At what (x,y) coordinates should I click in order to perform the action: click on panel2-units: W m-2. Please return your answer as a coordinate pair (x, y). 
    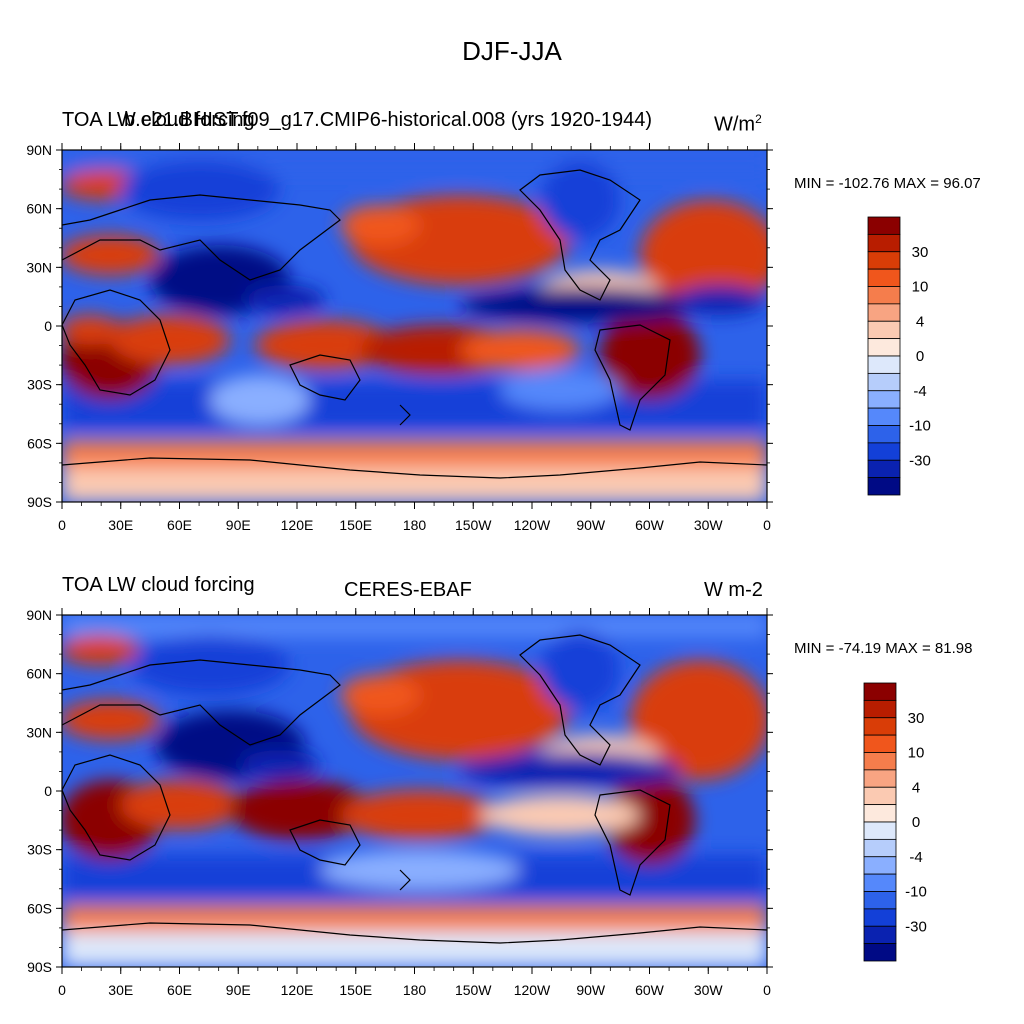
    Looking at the image, I should click on (733, 590).